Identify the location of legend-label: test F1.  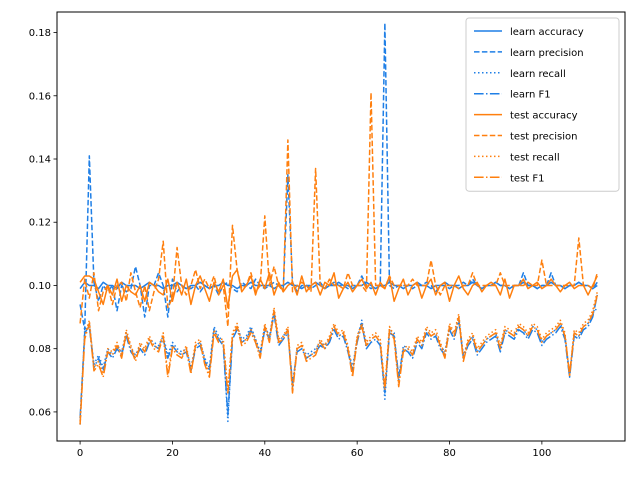
(527, 178).